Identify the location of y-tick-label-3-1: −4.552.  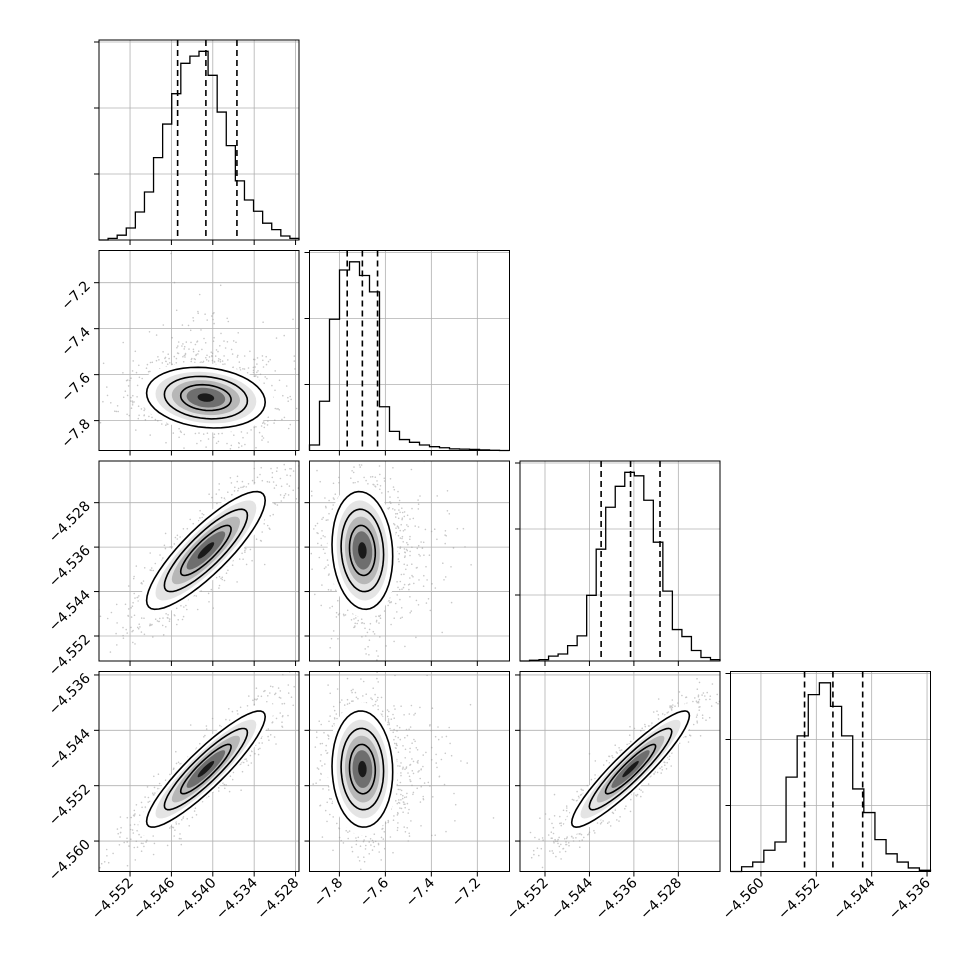
(70, 805).